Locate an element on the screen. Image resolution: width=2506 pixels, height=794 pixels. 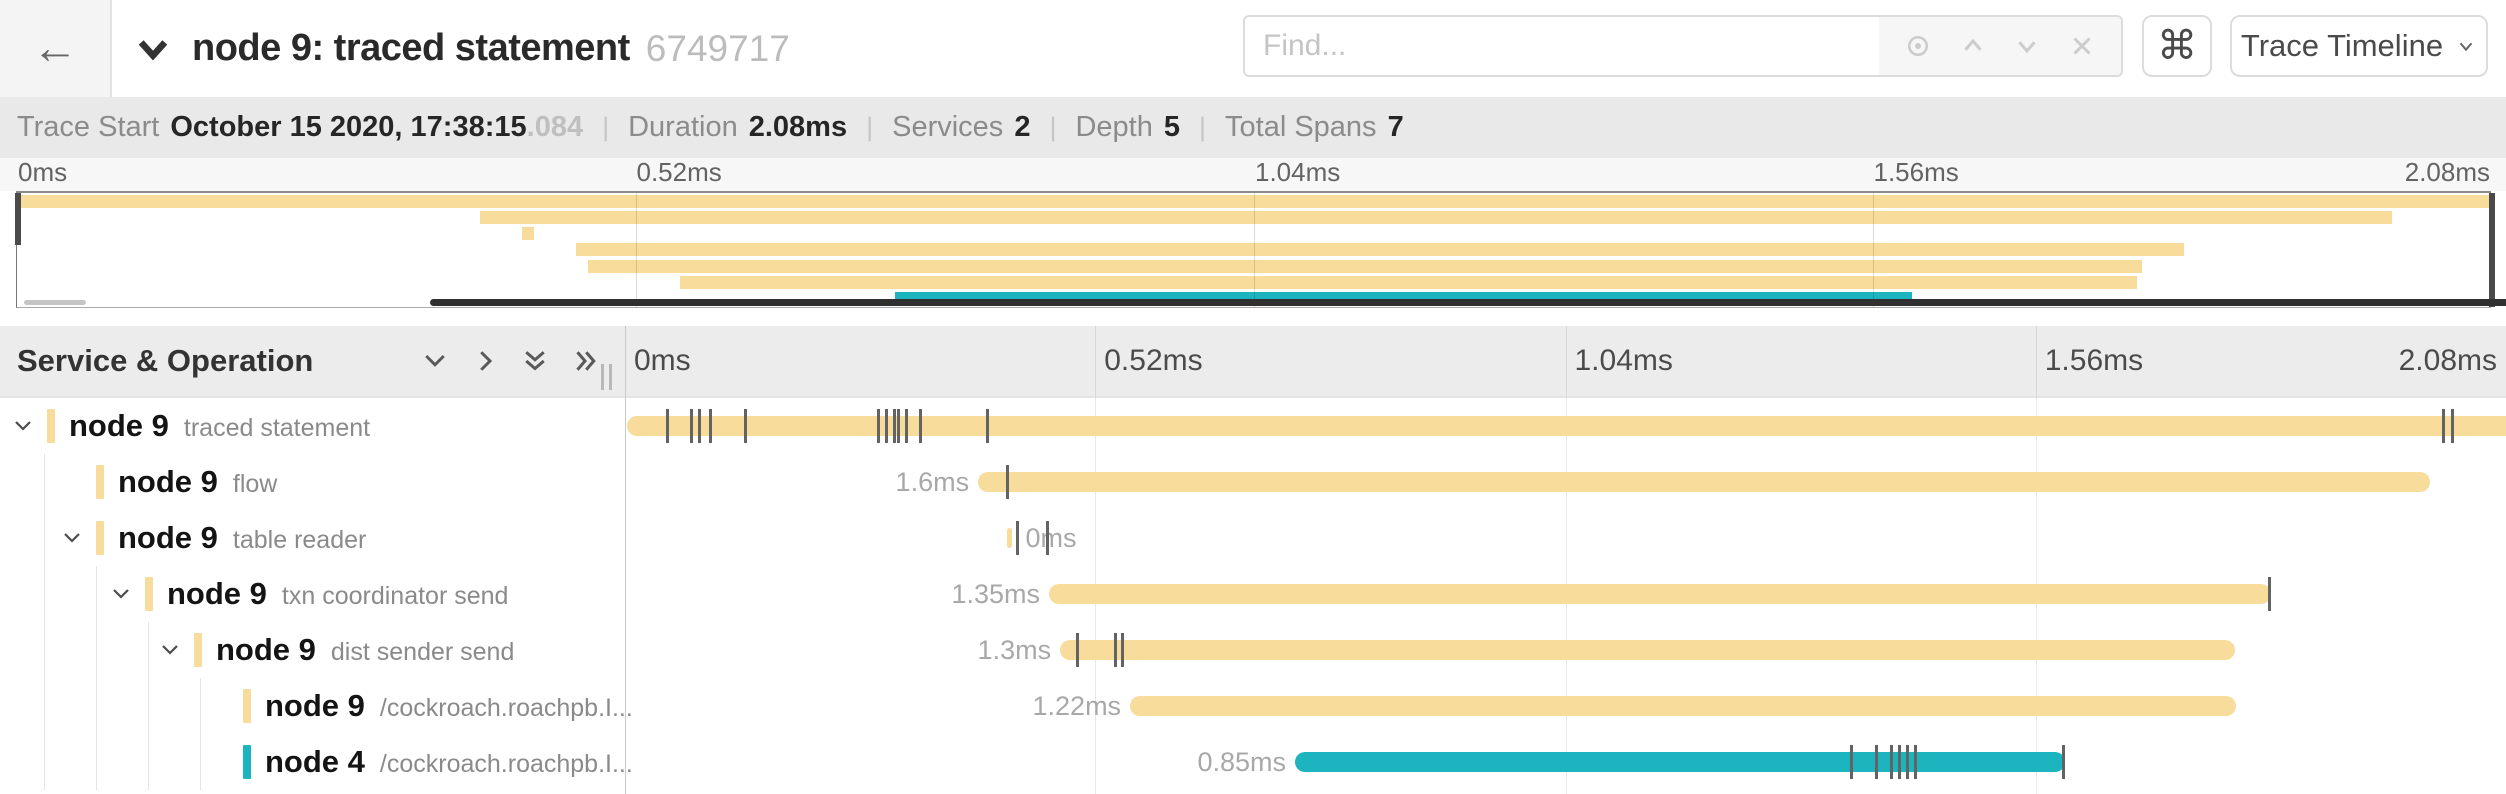
info-value: 2 is located at coordinates (1022, 127).